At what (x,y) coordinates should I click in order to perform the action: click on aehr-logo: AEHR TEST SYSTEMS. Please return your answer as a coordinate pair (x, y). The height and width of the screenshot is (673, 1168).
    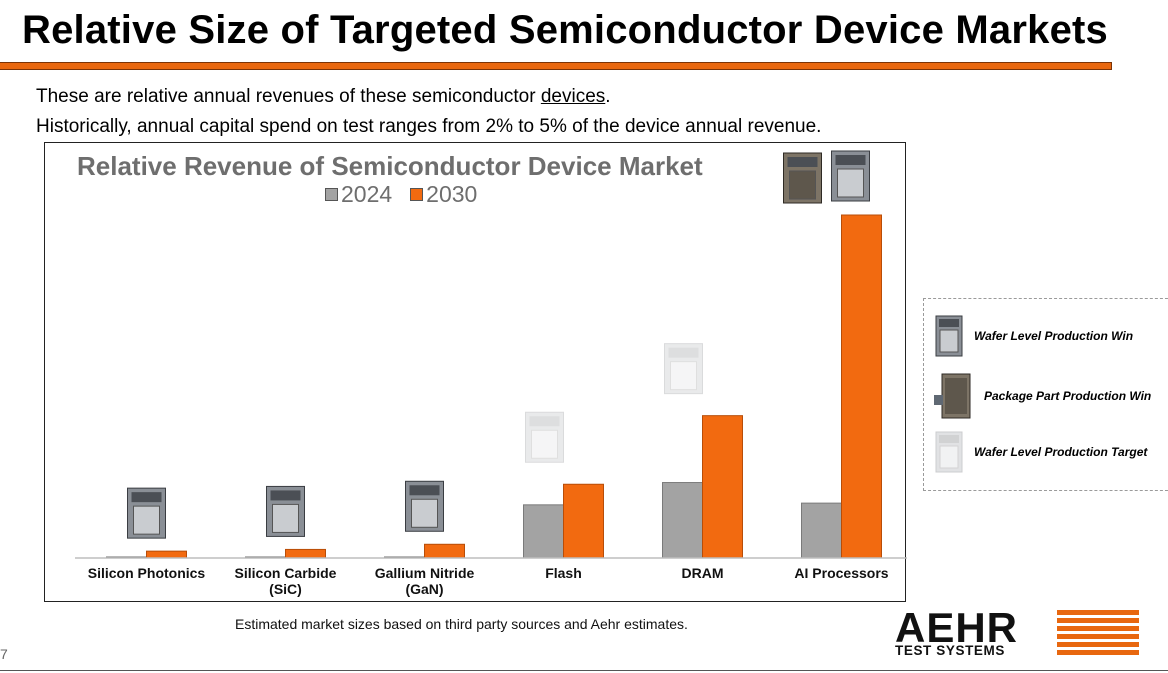
    Looking at the image, I should click on (1020, 632).